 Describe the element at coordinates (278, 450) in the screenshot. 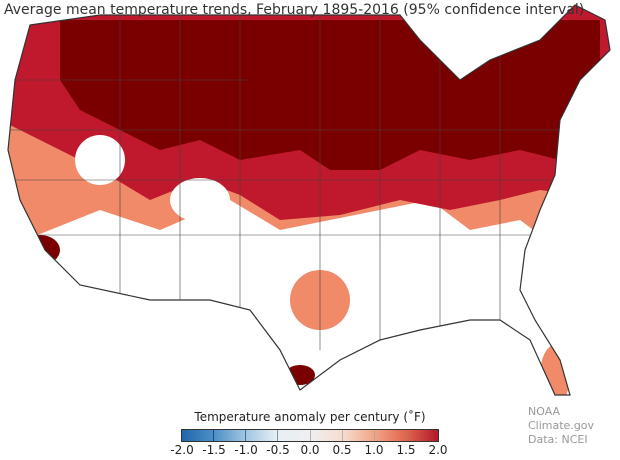

I see `color-scale-tick: -0.5` at that location.